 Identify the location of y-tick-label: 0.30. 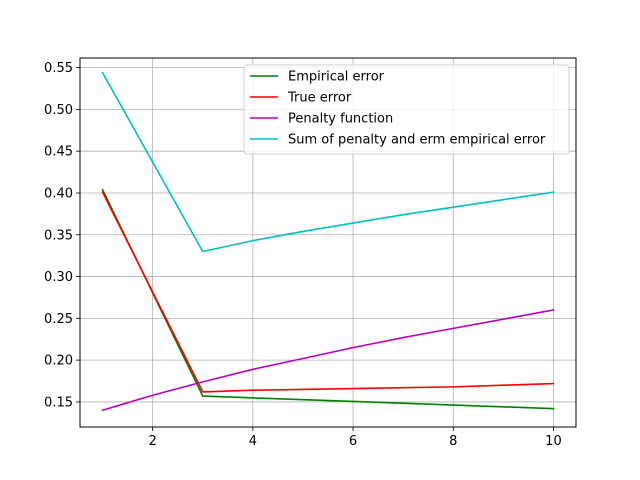
(58, 277).